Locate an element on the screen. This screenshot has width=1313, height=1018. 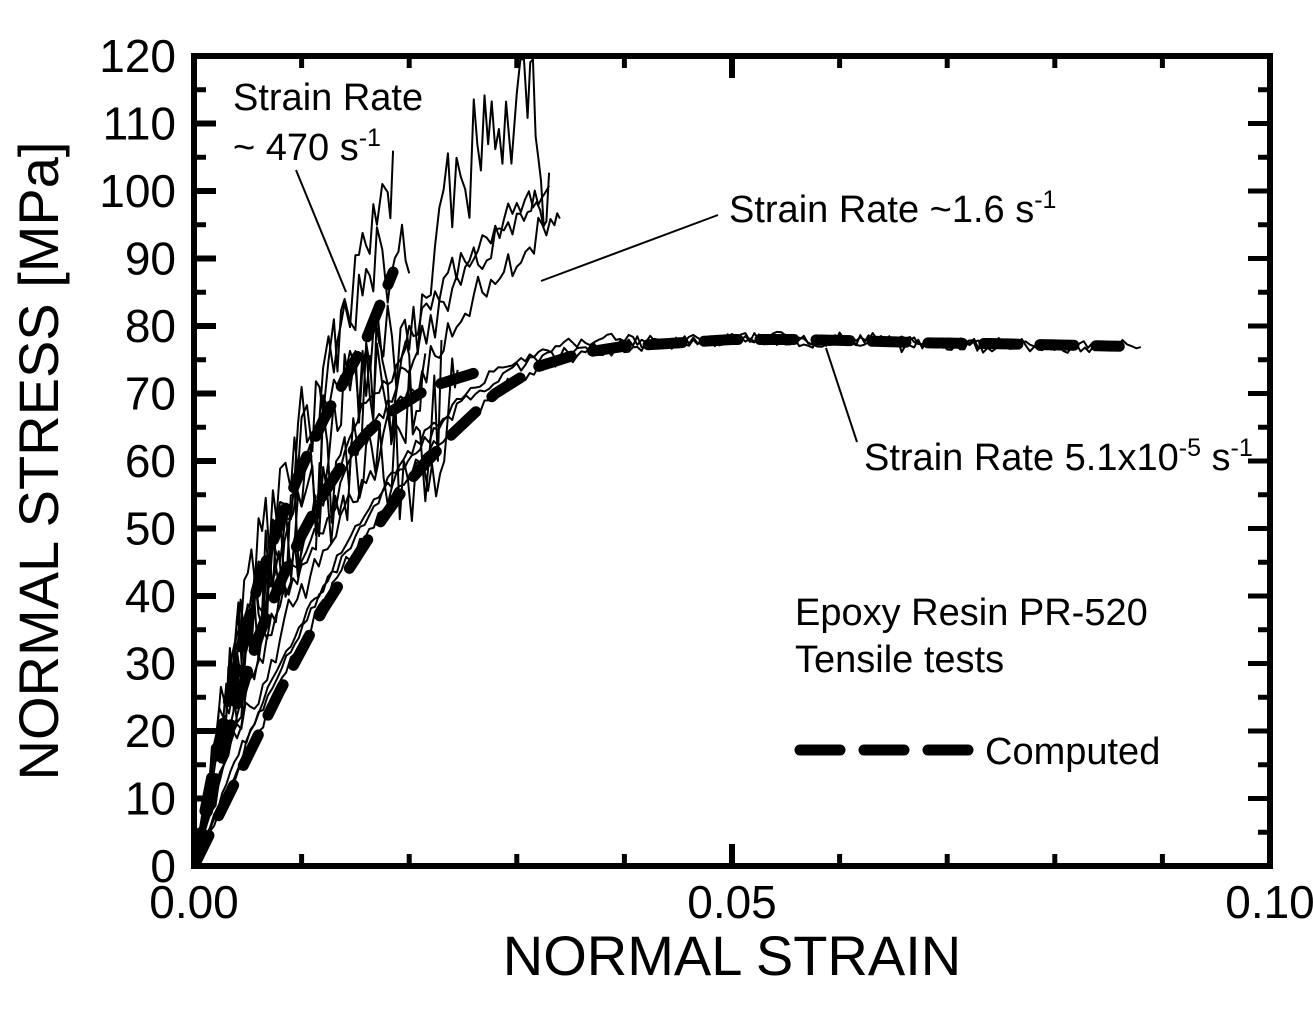
y-tick-label: 50 is located at coordinates (150, 529).